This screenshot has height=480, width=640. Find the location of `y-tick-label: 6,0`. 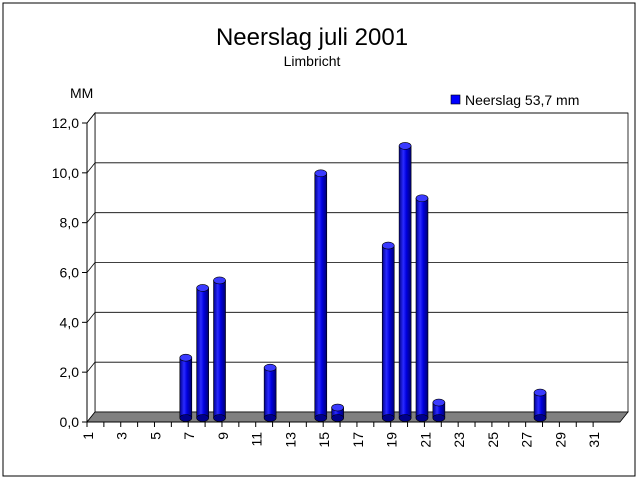

y-tick-label: 6,0 is located at coordinates (70, 273).